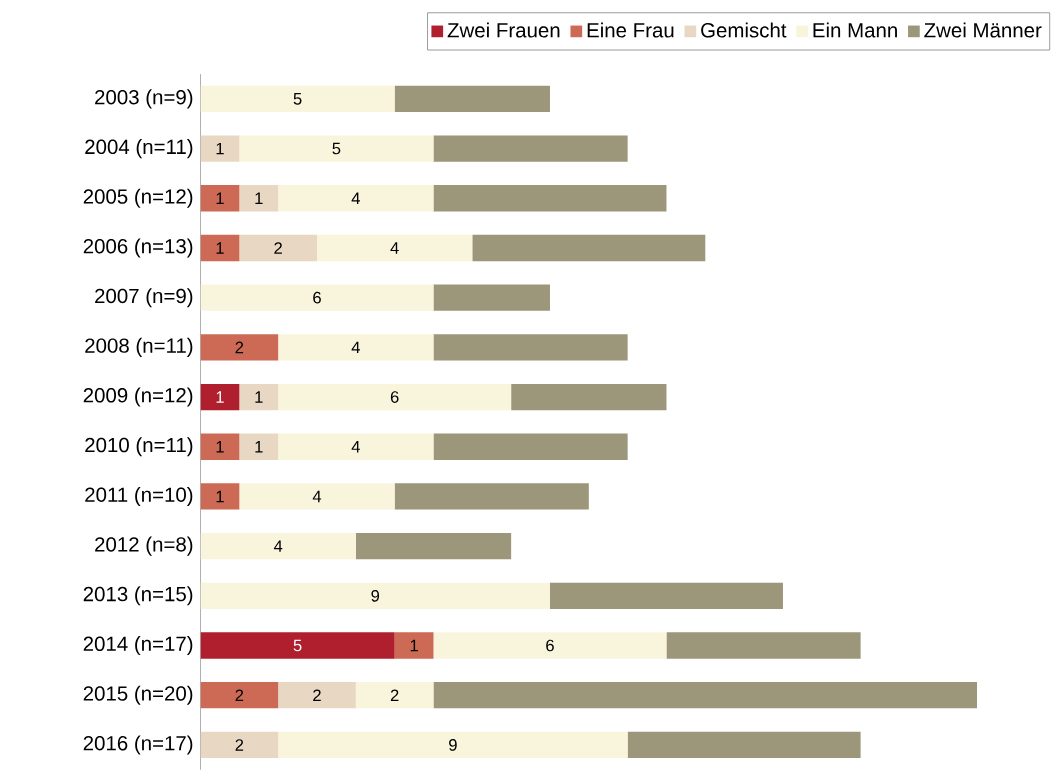 This screenshot has height=770, width=1057. Describe the element at coordinates (139, 149) in the screenshot. I see `y-tick-label: 2004 (n=11)` at that location.